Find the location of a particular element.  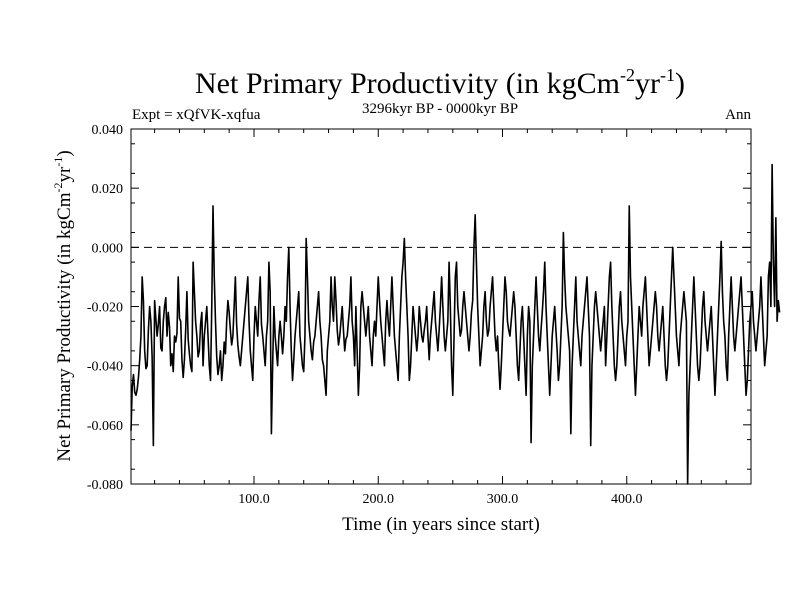

x-tick-label: 200.0 is located at coordinates (379, 499).